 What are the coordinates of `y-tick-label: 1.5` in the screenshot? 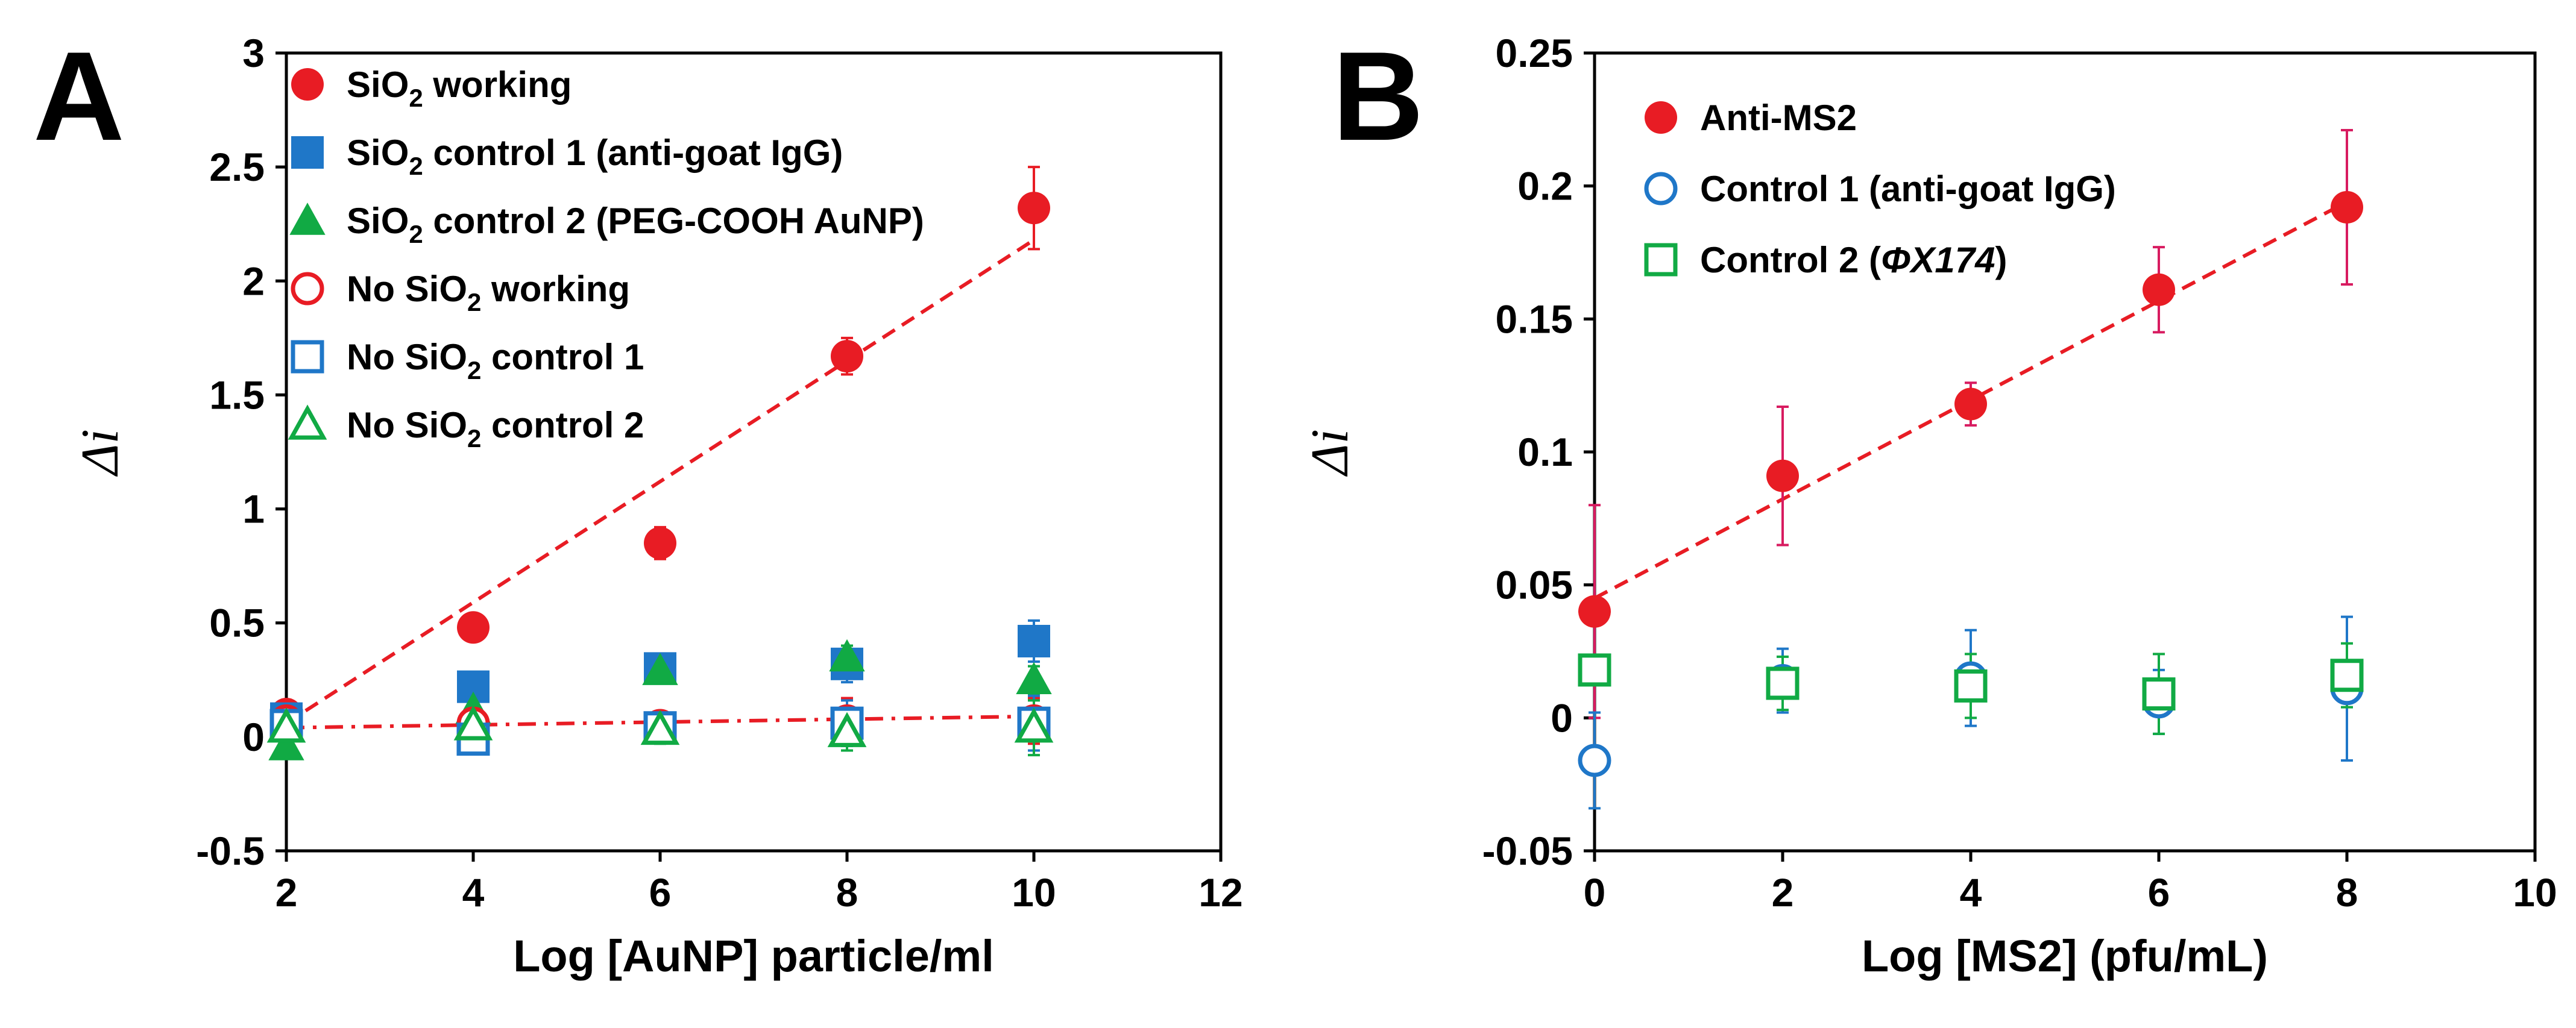 It's located at (237, 394).